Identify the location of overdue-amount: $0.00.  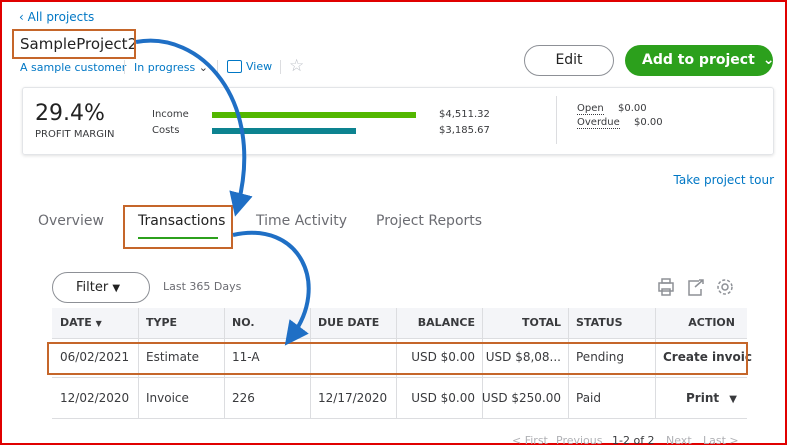
(648, 122).